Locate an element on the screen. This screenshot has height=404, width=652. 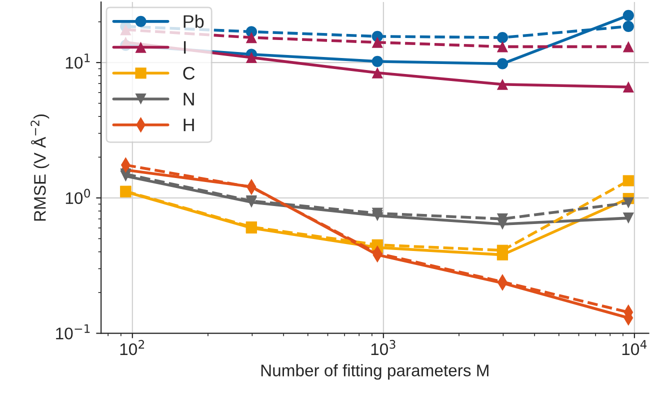
y-tick-label: 10$^{1}$ is located at coordinates (78, 61).